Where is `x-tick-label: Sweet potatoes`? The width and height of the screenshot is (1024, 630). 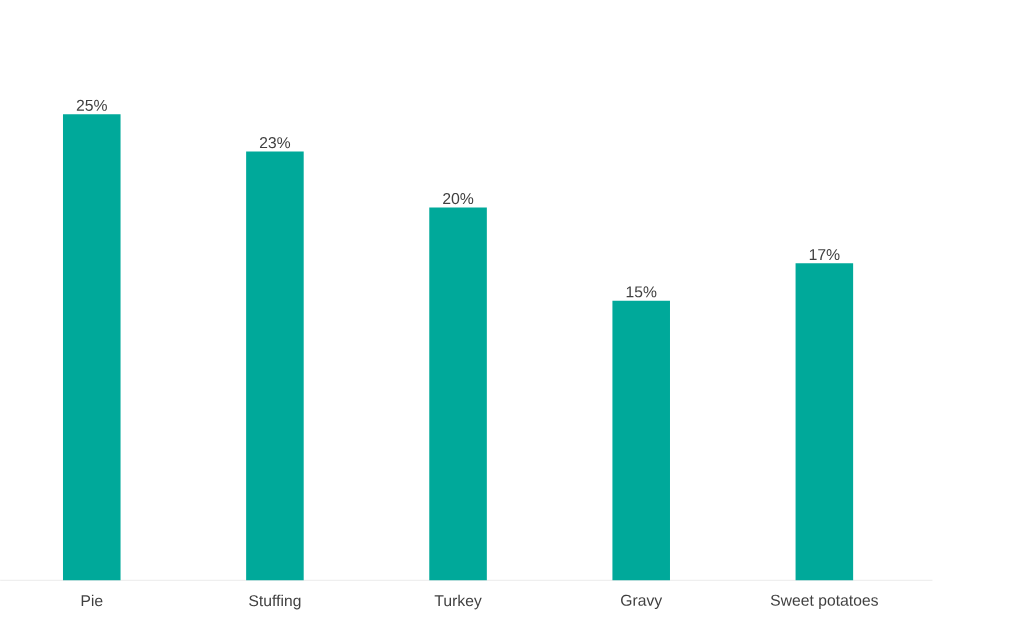
x-tick-label: Sweet potatoes is located at coordinates (824, 601).